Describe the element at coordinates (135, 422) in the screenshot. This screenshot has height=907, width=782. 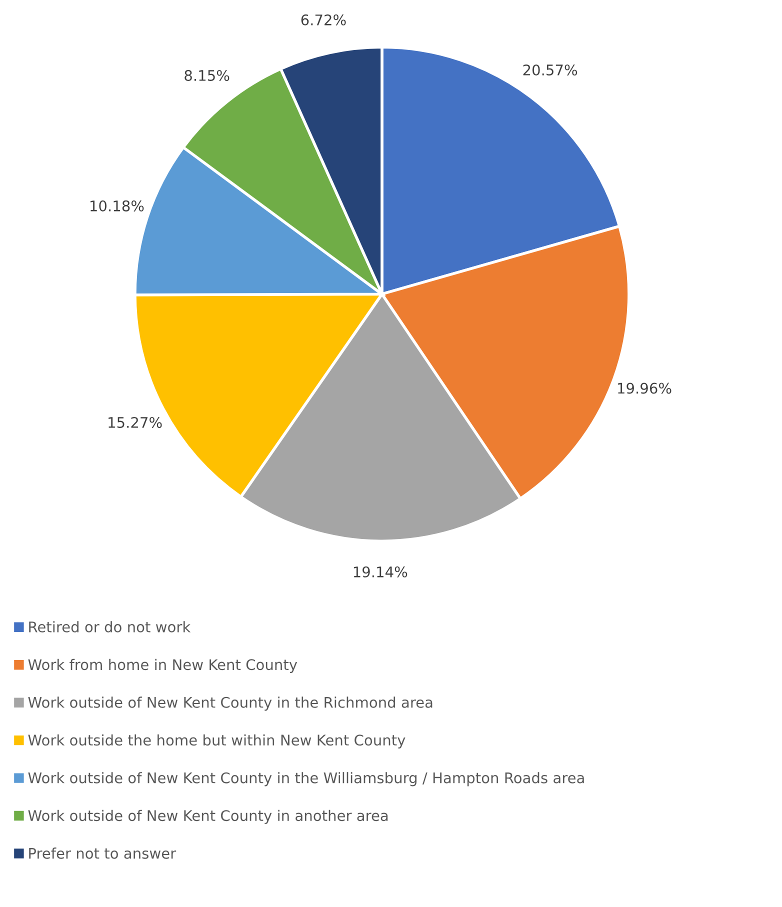
I see `data-label: 15.27%` at that location.